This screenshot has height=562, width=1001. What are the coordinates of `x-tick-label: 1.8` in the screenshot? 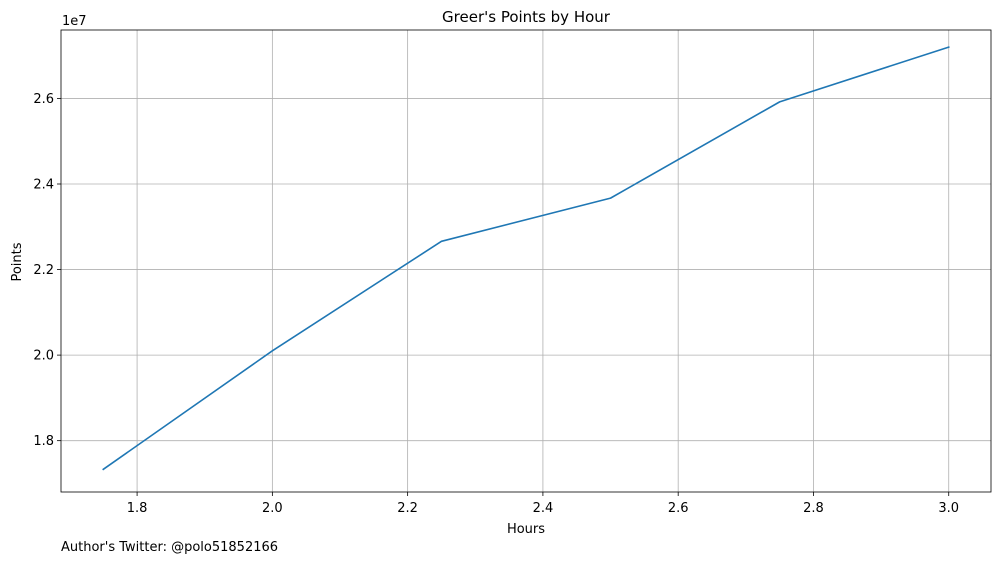 It's located at (137, 508).